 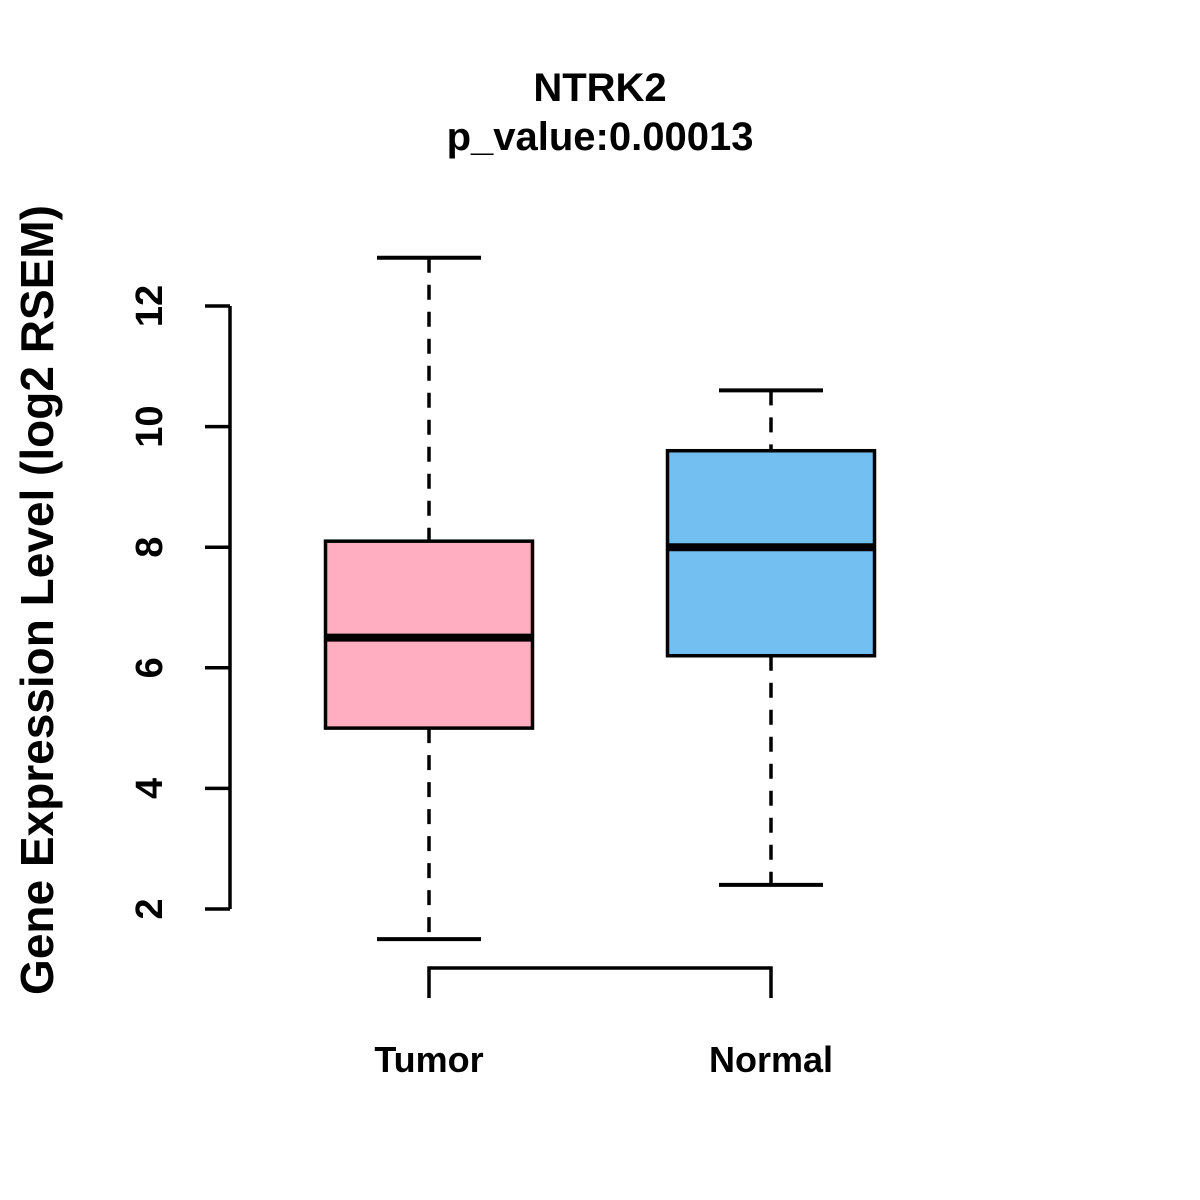 What do you see at coordinates (429, 667) in the screenshot?
I see `box-group-tumor: Tumor` at bounding box center [429, 667].